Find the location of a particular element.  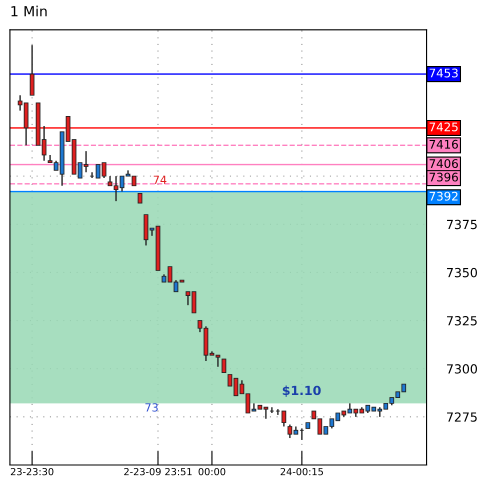

ref-line-label: 7425 is located at coordinates (444, 127).